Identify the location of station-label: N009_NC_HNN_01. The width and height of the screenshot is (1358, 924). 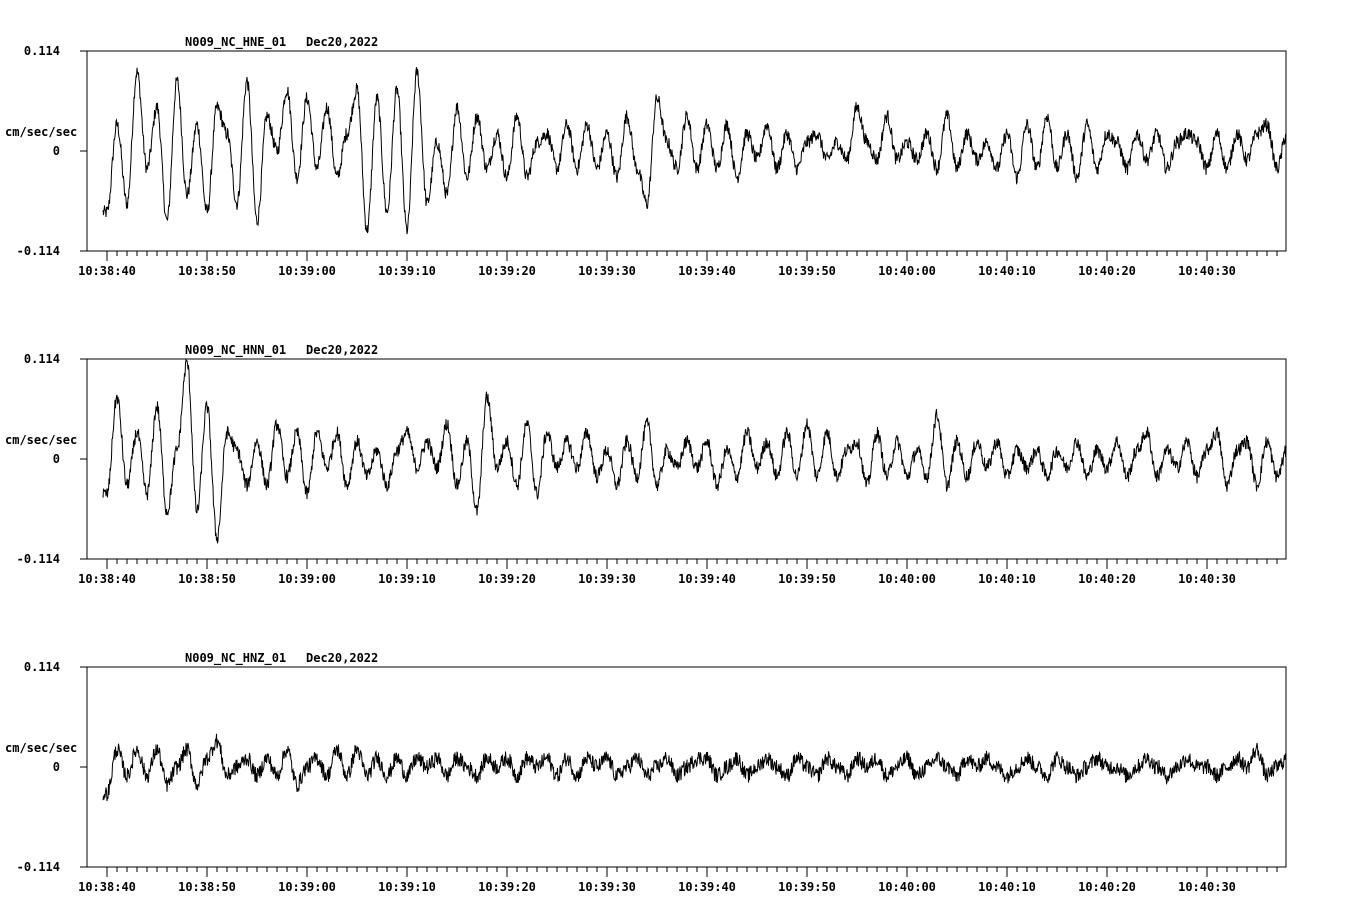
(235, 350).